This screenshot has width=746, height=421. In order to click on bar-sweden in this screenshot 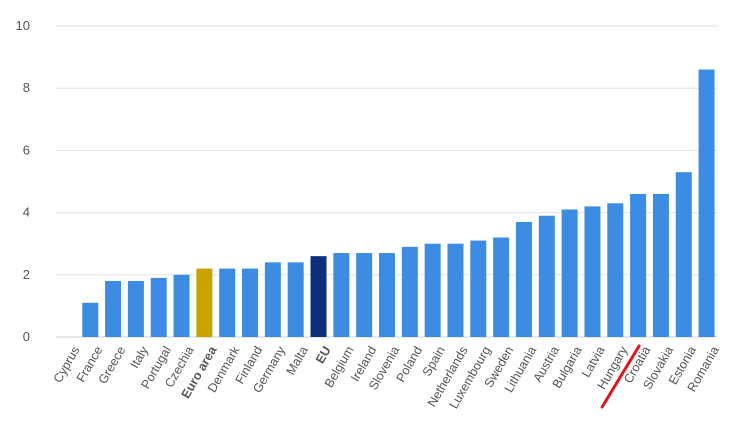, I will do `click(501, 287)`.